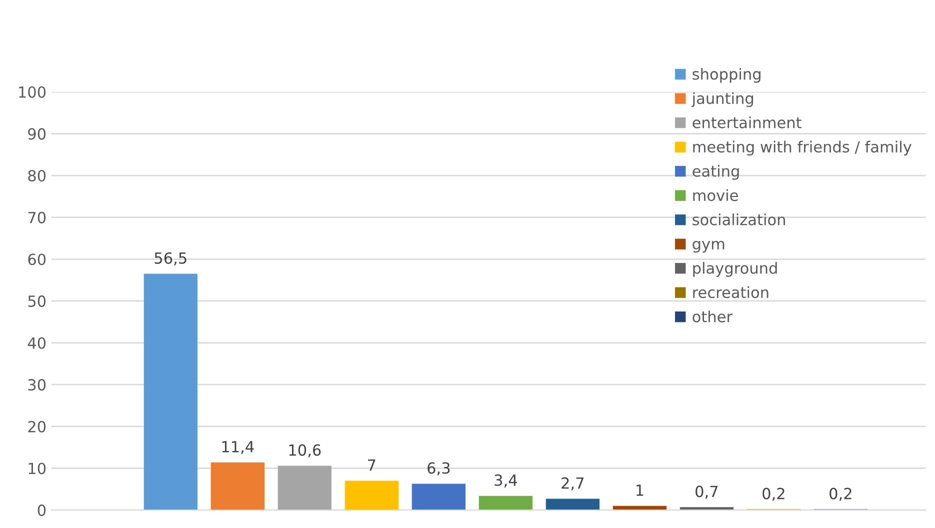 Image resolution: width=935 pixels, height=528 pixels. Describe the element at coordinates (37, 385) in the screenshot. I see `y-tick-label: 30` at that location.